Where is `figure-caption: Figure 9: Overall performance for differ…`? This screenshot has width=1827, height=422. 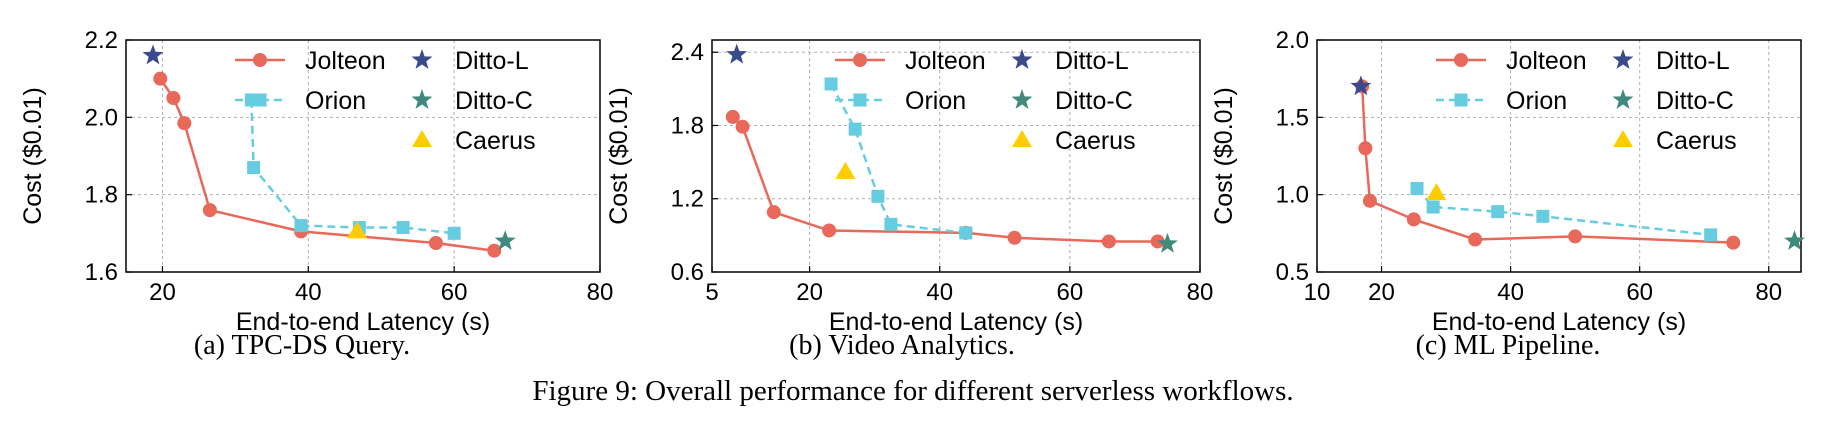 figure-caption: Figure 9: Overall performance for differ… is located at coordinates (912, 391).